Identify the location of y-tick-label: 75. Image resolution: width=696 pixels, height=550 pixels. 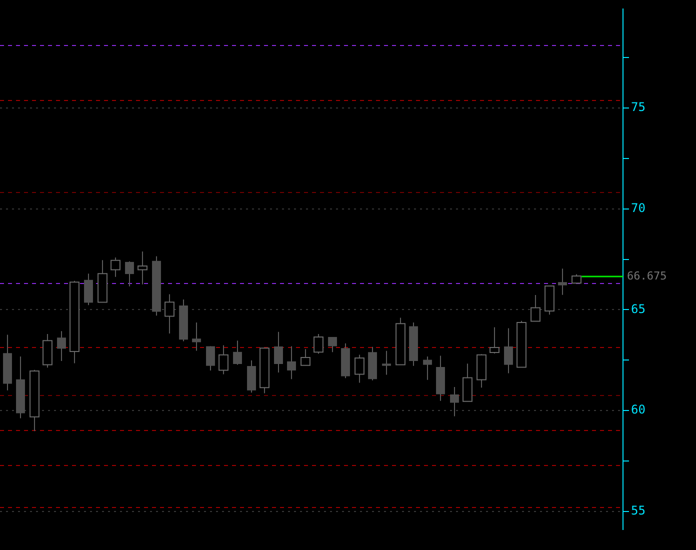
(638, 107).